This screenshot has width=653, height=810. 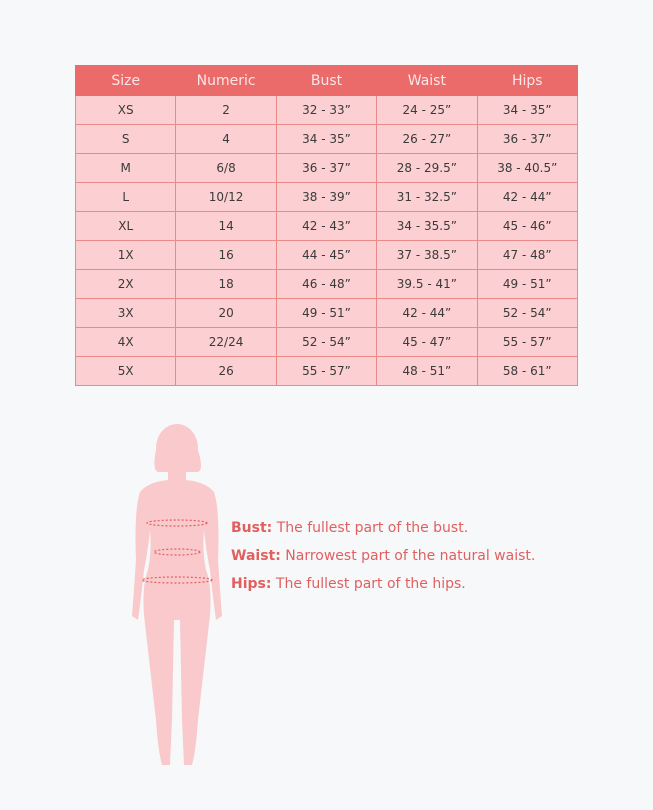 I want to click on table-cell: 58 - 61”, so click(x=527, y=371).